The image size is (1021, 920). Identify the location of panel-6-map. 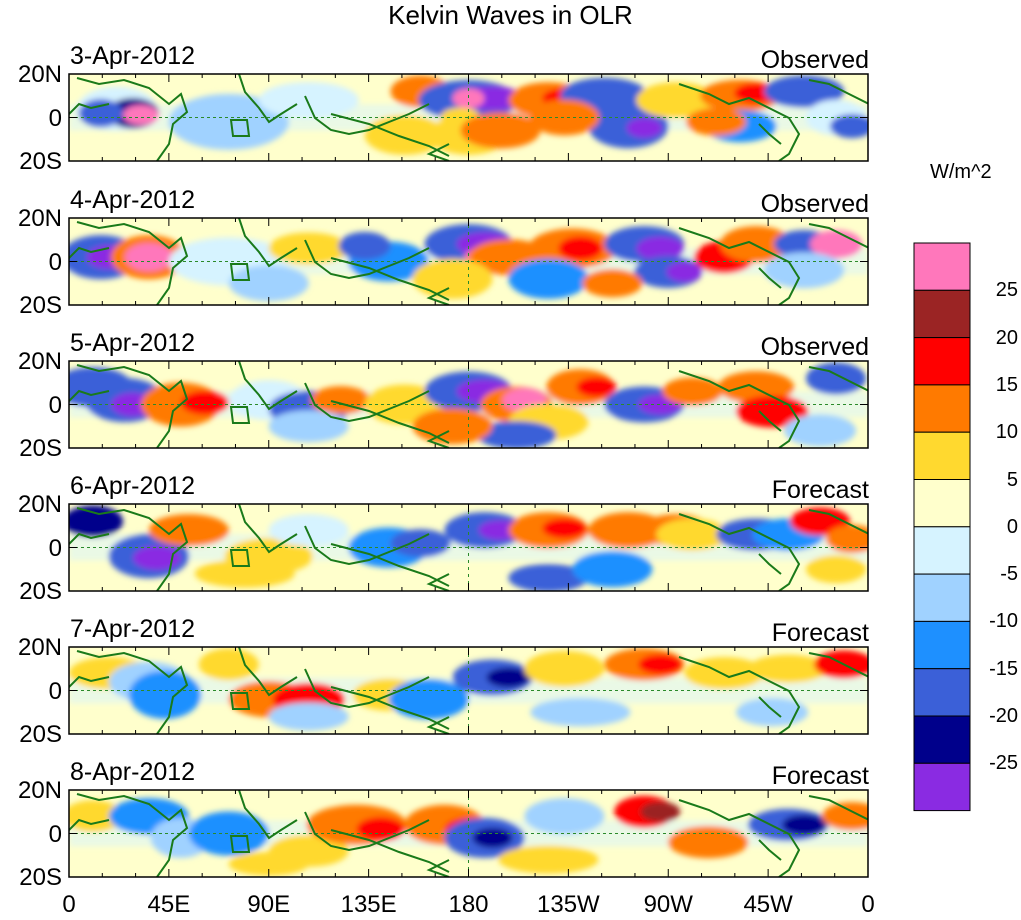
(468, 833).